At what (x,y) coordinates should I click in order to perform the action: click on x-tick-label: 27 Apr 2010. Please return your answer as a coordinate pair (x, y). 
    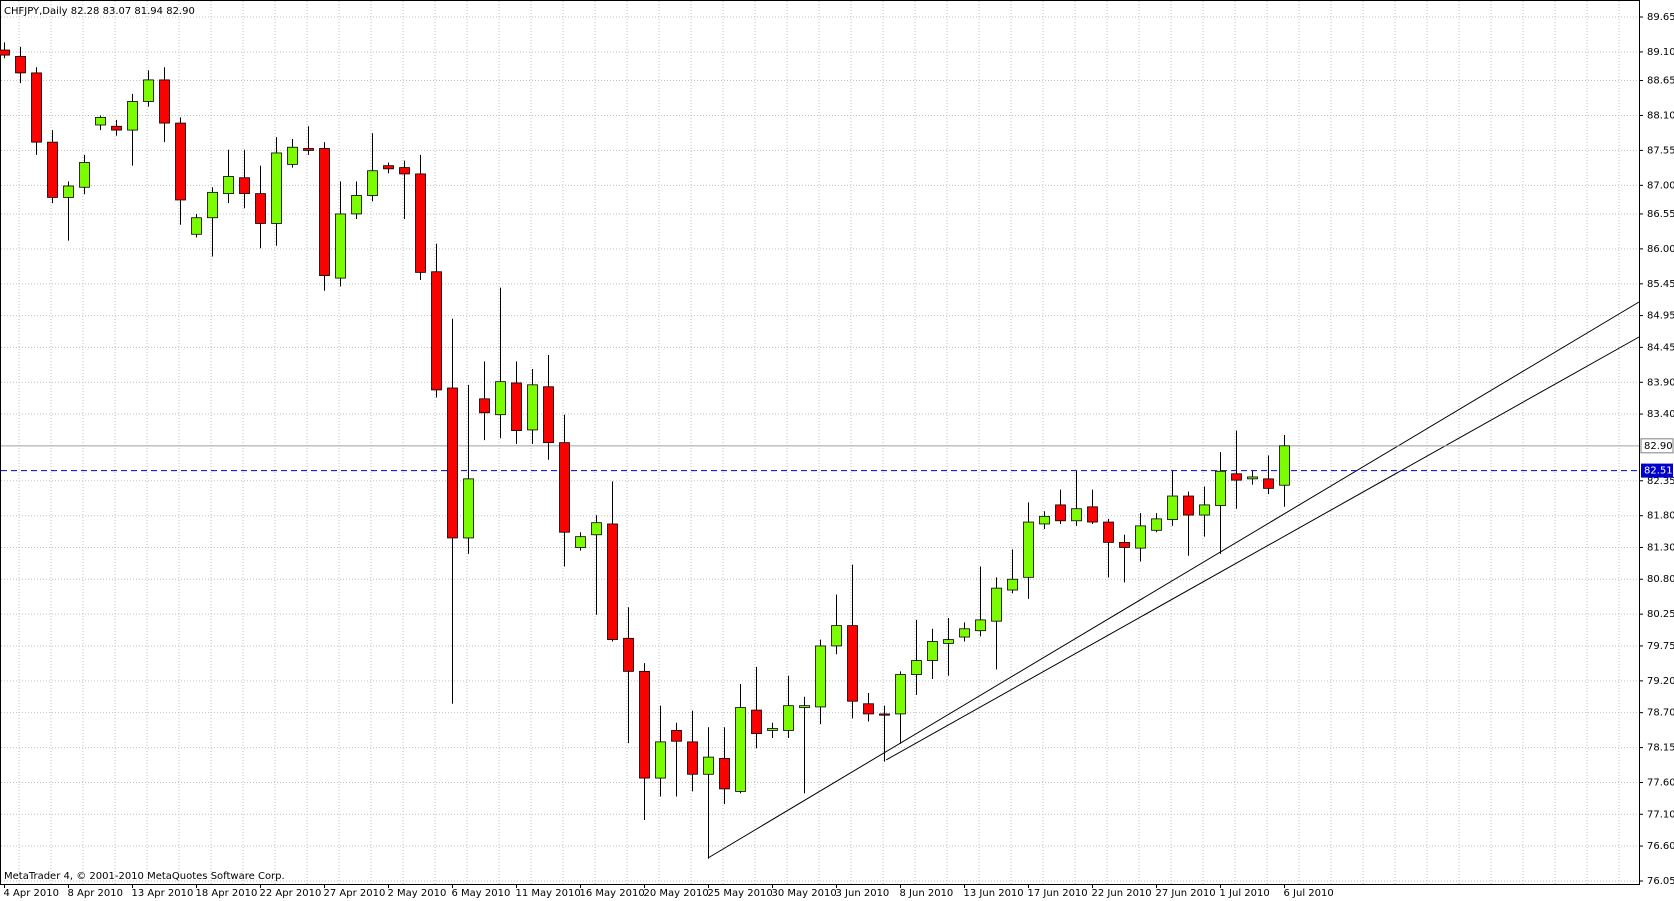
    Looking at the image, I should click on (355, 893).